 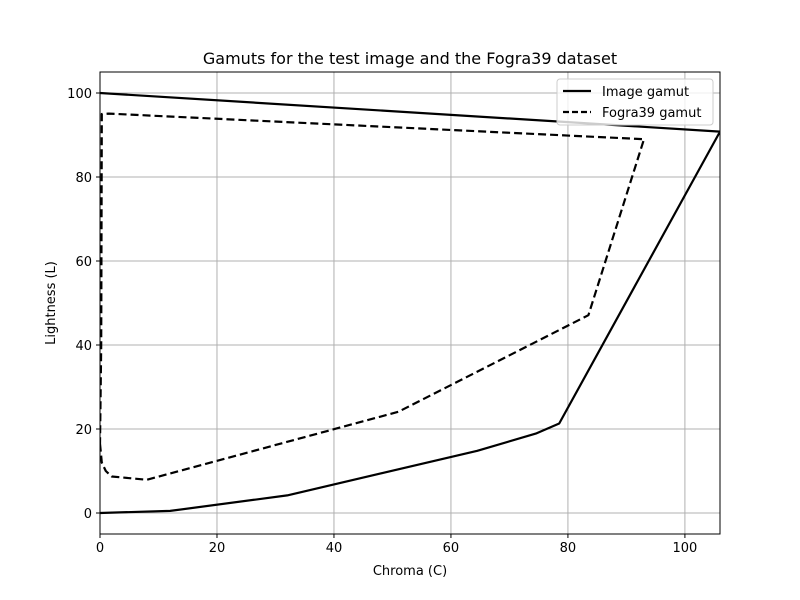 What do you see at coordinates (684, 548) in the screenshot?
I see `x-tick-label: 100` at bounding box center [684, 548].